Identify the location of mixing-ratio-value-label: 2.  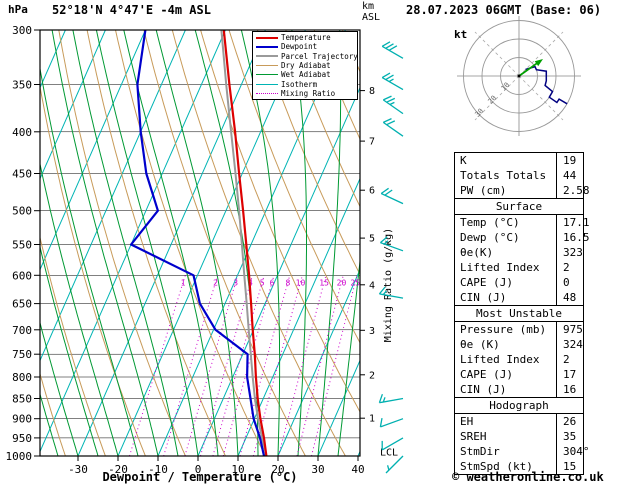
(215, 282).